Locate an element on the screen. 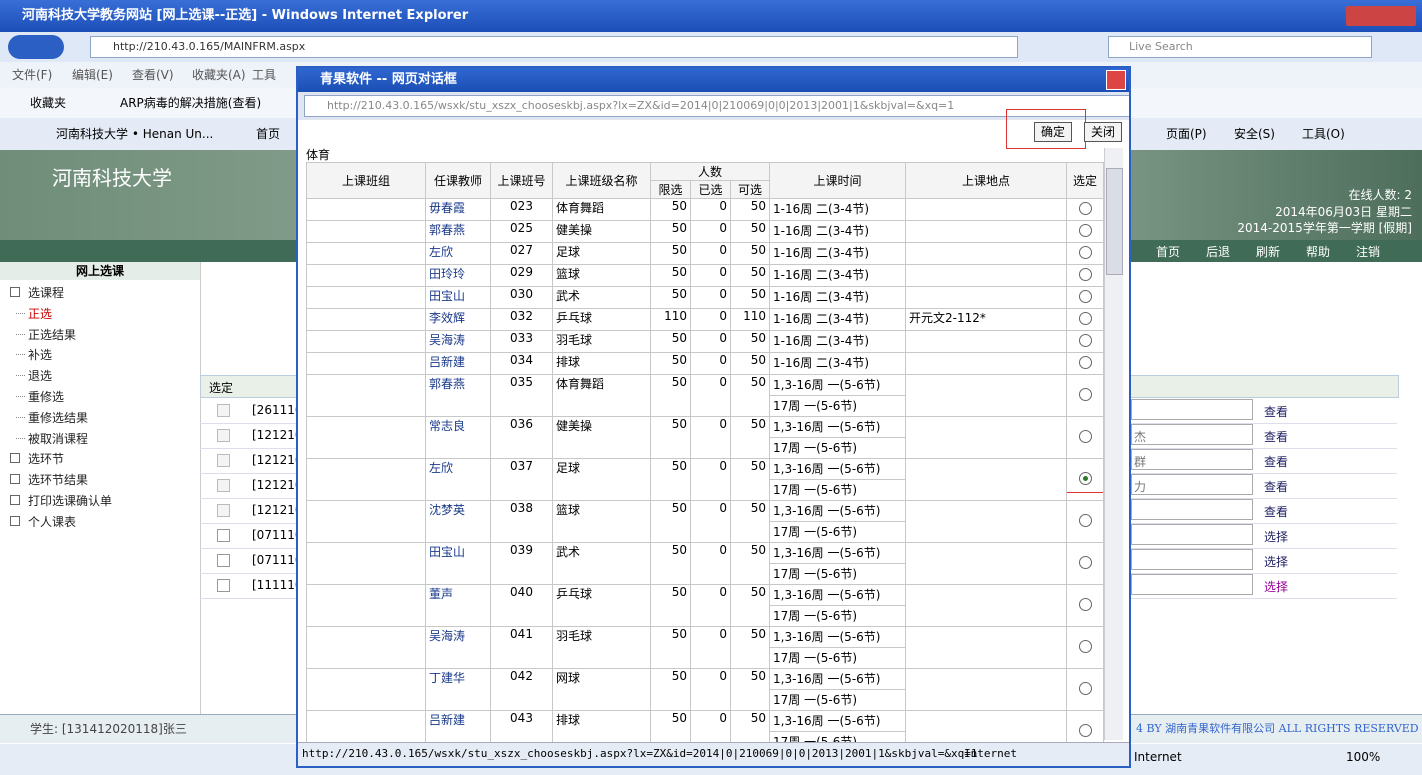  ok-button: 确定 is located at coordinates (1053, 132).